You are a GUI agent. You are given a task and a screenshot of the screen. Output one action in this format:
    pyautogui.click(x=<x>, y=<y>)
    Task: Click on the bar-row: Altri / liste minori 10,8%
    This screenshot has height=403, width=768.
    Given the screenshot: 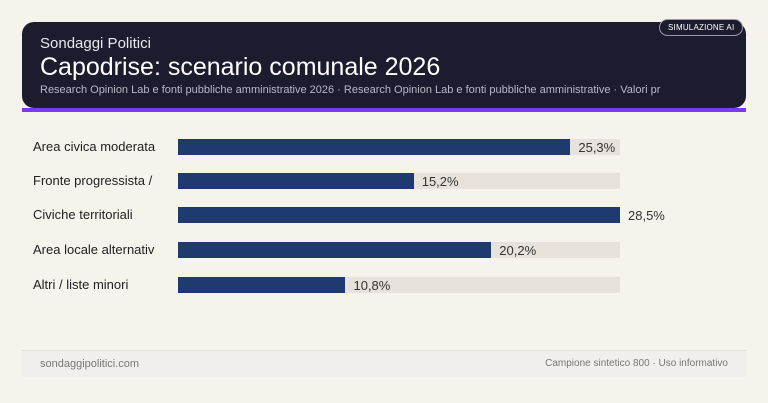 What is the action you would take?
    pyautogui.click(x=384, y=285)
    